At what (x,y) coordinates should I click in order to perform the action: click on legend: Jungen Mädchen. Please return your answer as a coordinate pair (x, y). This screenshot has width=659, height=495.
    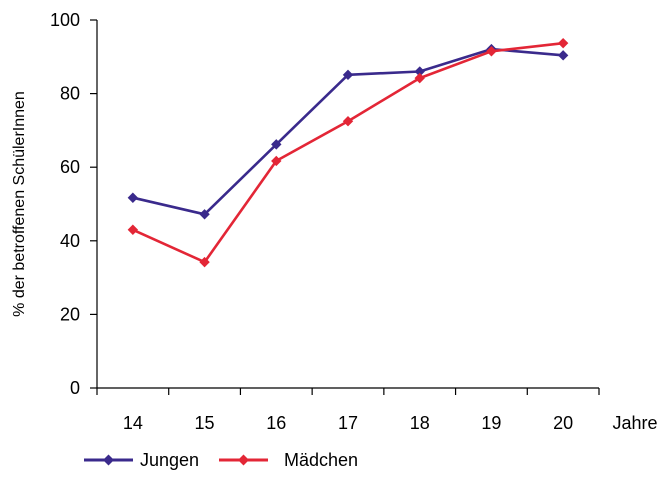
    Looking at the image, I should click on (221, 460).